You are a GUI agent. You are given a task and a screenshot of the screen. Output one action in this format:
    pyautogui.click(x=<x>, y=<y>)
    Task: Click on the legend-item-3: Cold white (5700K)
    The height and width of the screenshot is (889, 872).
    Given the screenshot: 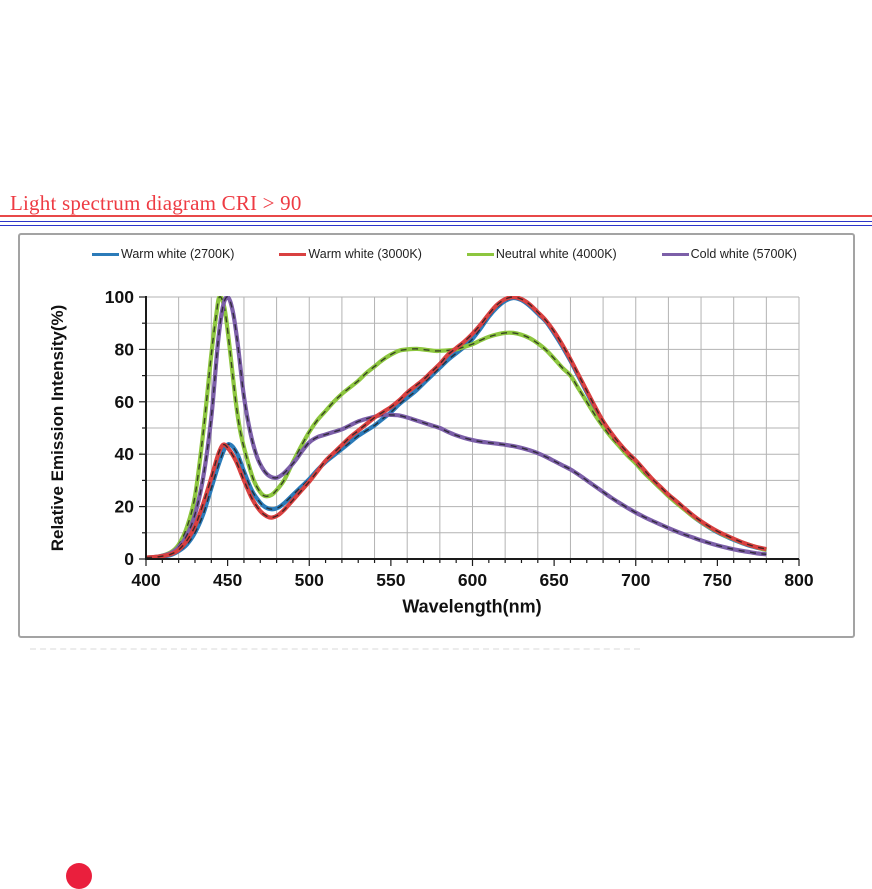 What is the action you would take?
    pyautogui.click(x=729, y=254)
    